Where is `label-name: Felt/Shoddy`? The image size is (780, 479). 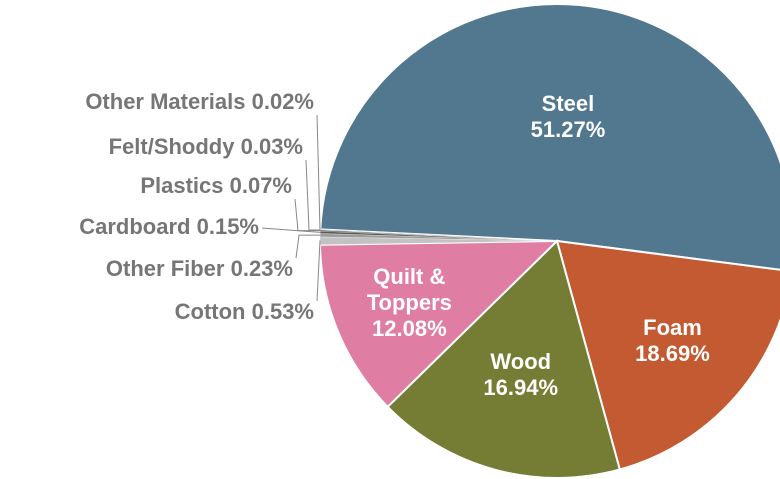
label-name: Felt/Shoddy is located at coordinates (172, 146).